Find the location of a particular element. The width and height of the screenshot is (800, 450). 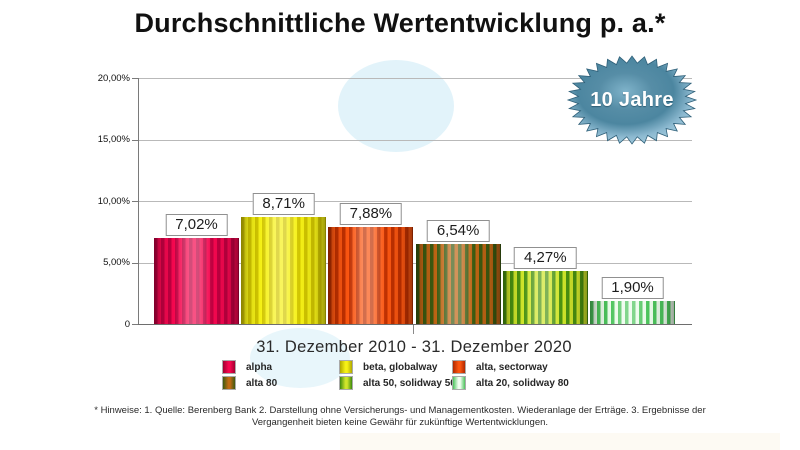

badge-label: 10 Jahre is located at coordinates (632, 99).